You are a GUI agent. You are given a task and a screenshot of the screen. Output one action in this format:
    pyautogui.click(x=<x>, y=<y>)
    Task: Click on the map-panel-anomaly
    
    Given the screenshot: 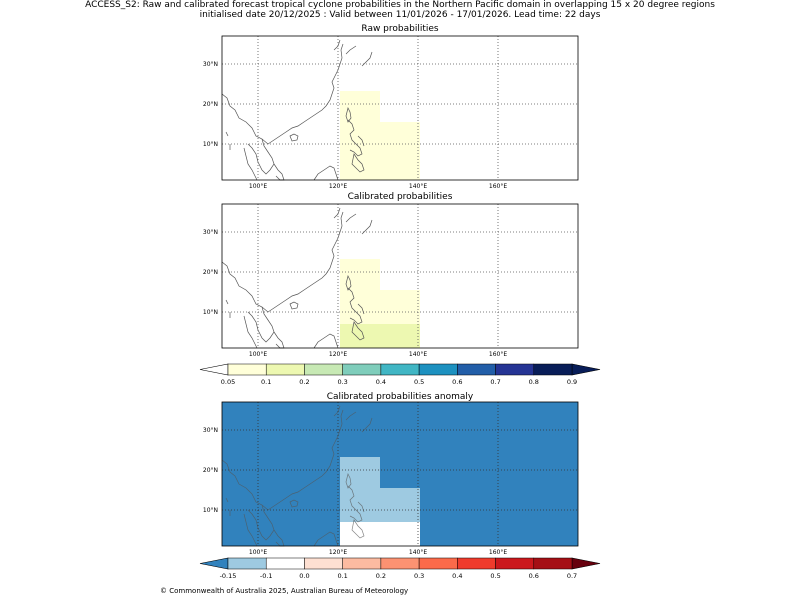 What is the action you would take?
    pyautogui.click(x=400, y=474)
    